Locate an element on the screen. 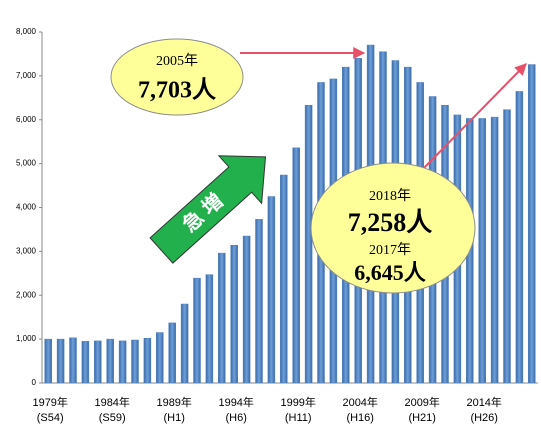 This screenshot has width=541, height=424. y-tick-label: 0 is located at coordinates (34, 382).